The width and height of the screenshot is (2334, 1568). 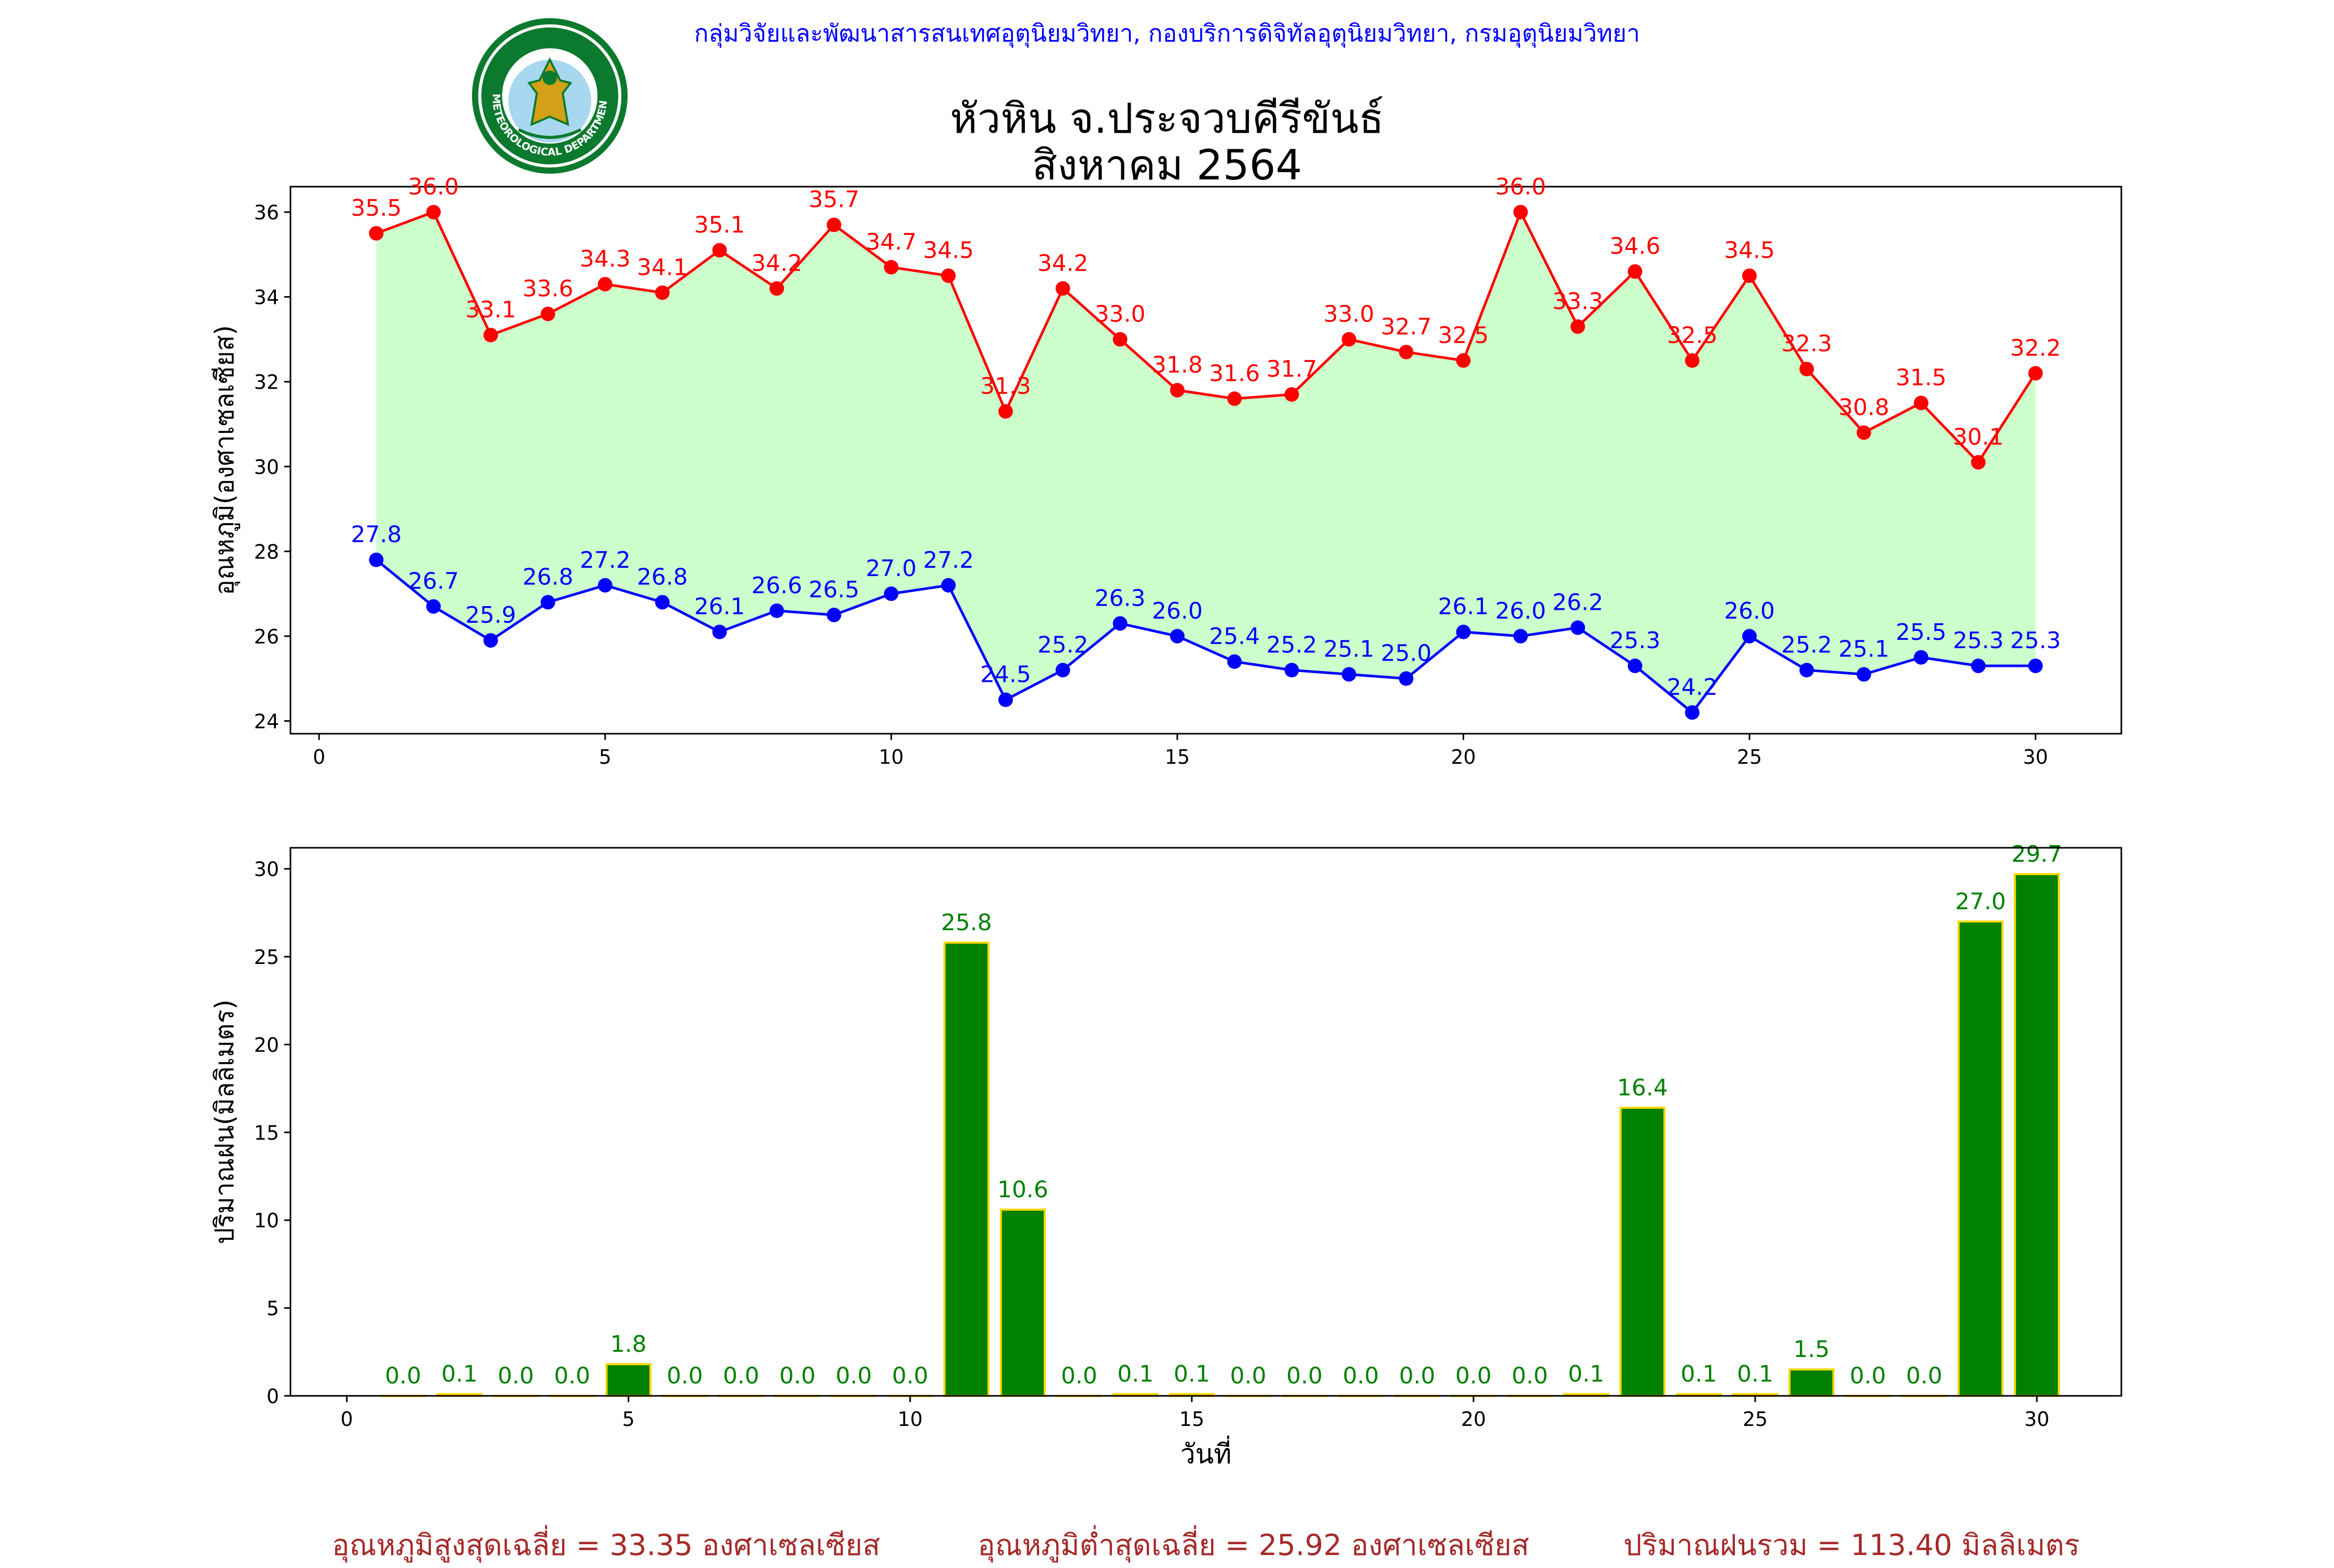 What do you see at coordinates (225, 1121) in the screenshot?
I see `rainfall-y-axis-label: ปริมาณฝน(มิลลิเมตร)` at bounding box center [225, 1121].